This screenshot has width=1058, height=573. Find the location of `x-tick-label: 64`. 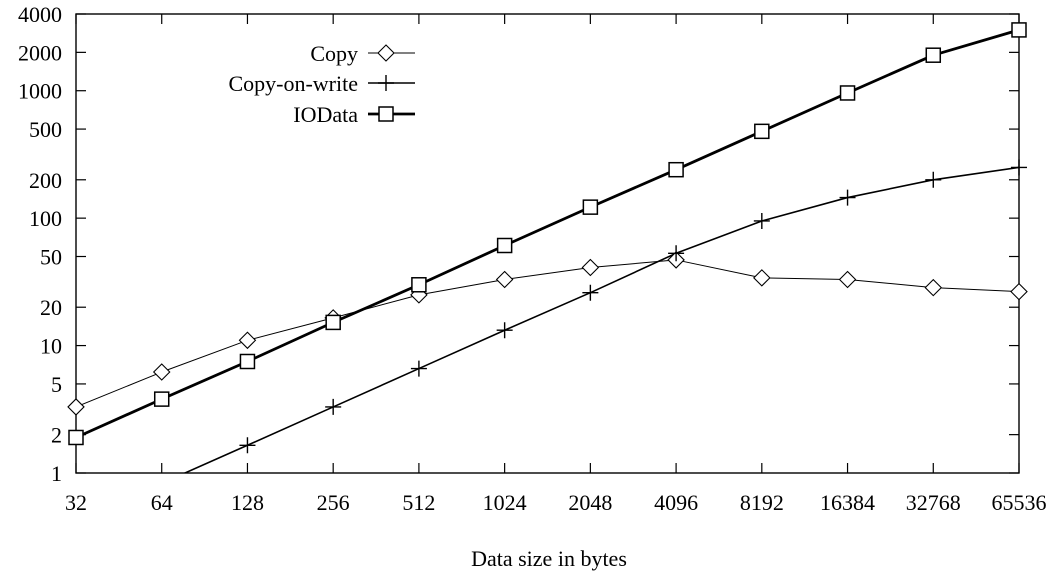

x-tick-label: 64 is located at coordinates (162, 502).